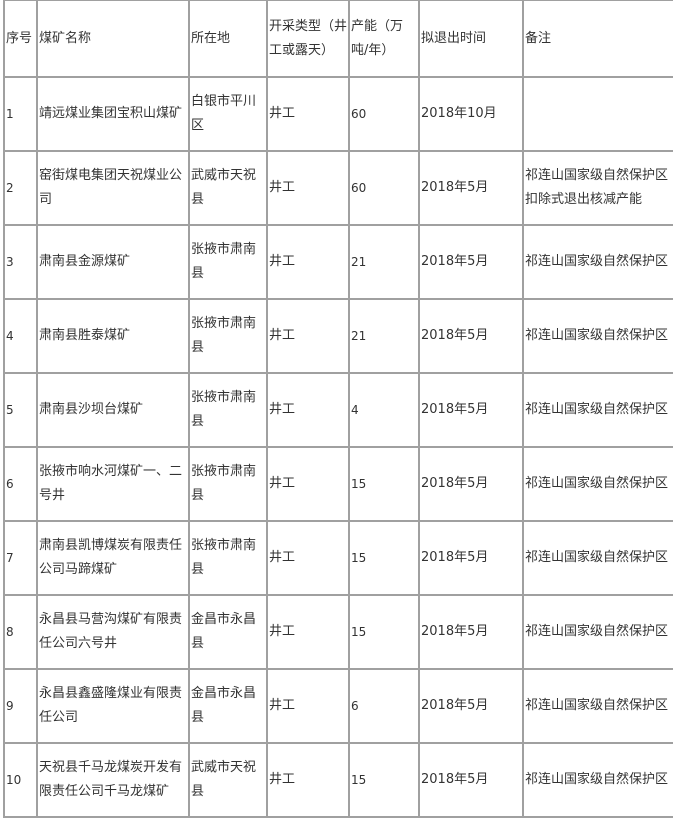 The height and width of the screenshot is (823, 673). Describe the element at coordinates (113, 39) in the screenshot. I see `header-mine-name: 煤矿名称` at that location.